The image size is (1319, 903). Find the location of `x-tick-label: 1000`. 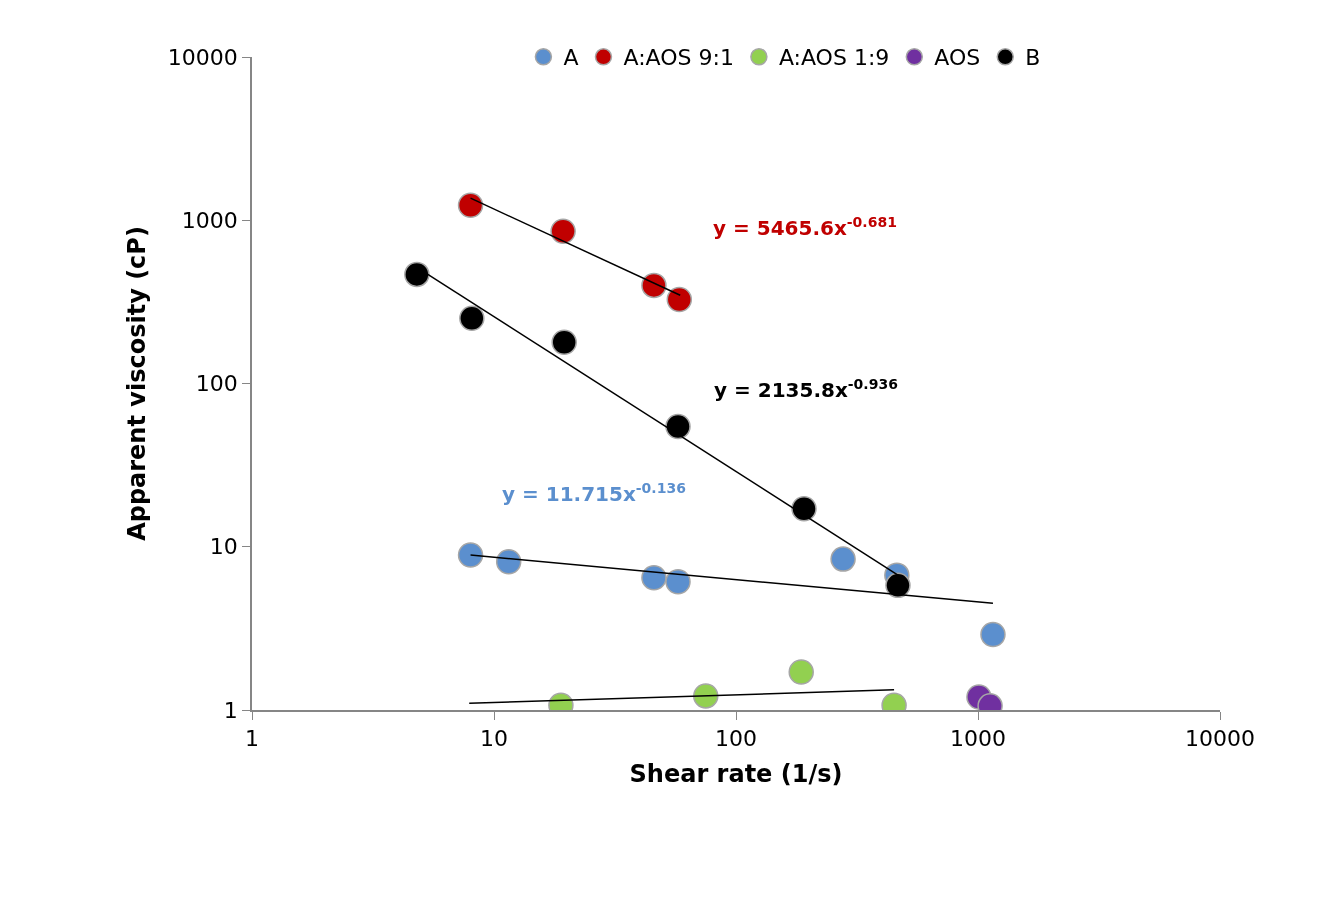

x-tick-label: 1000 is located at coordinates (978, 739).